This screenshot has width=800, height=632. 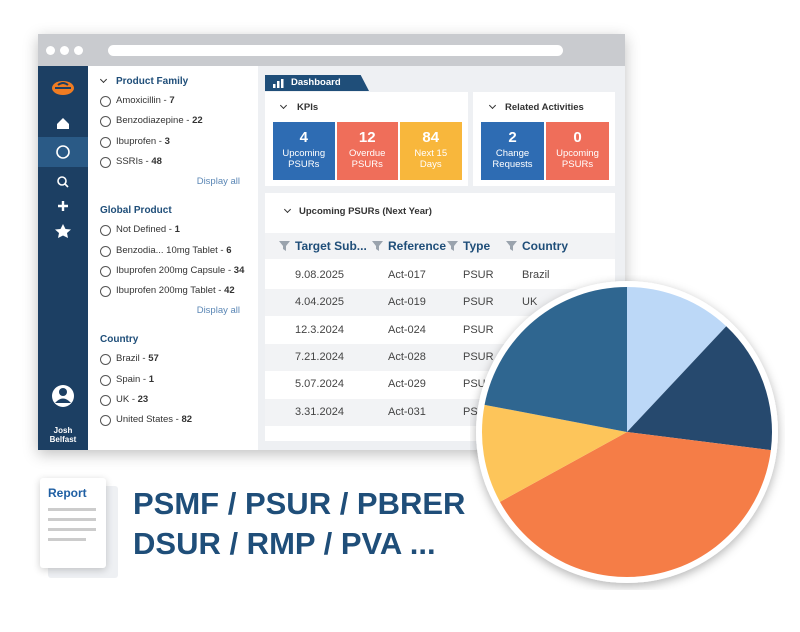 I want to click on kpi-label: Next 15 Days, so click(x=431, y=159).